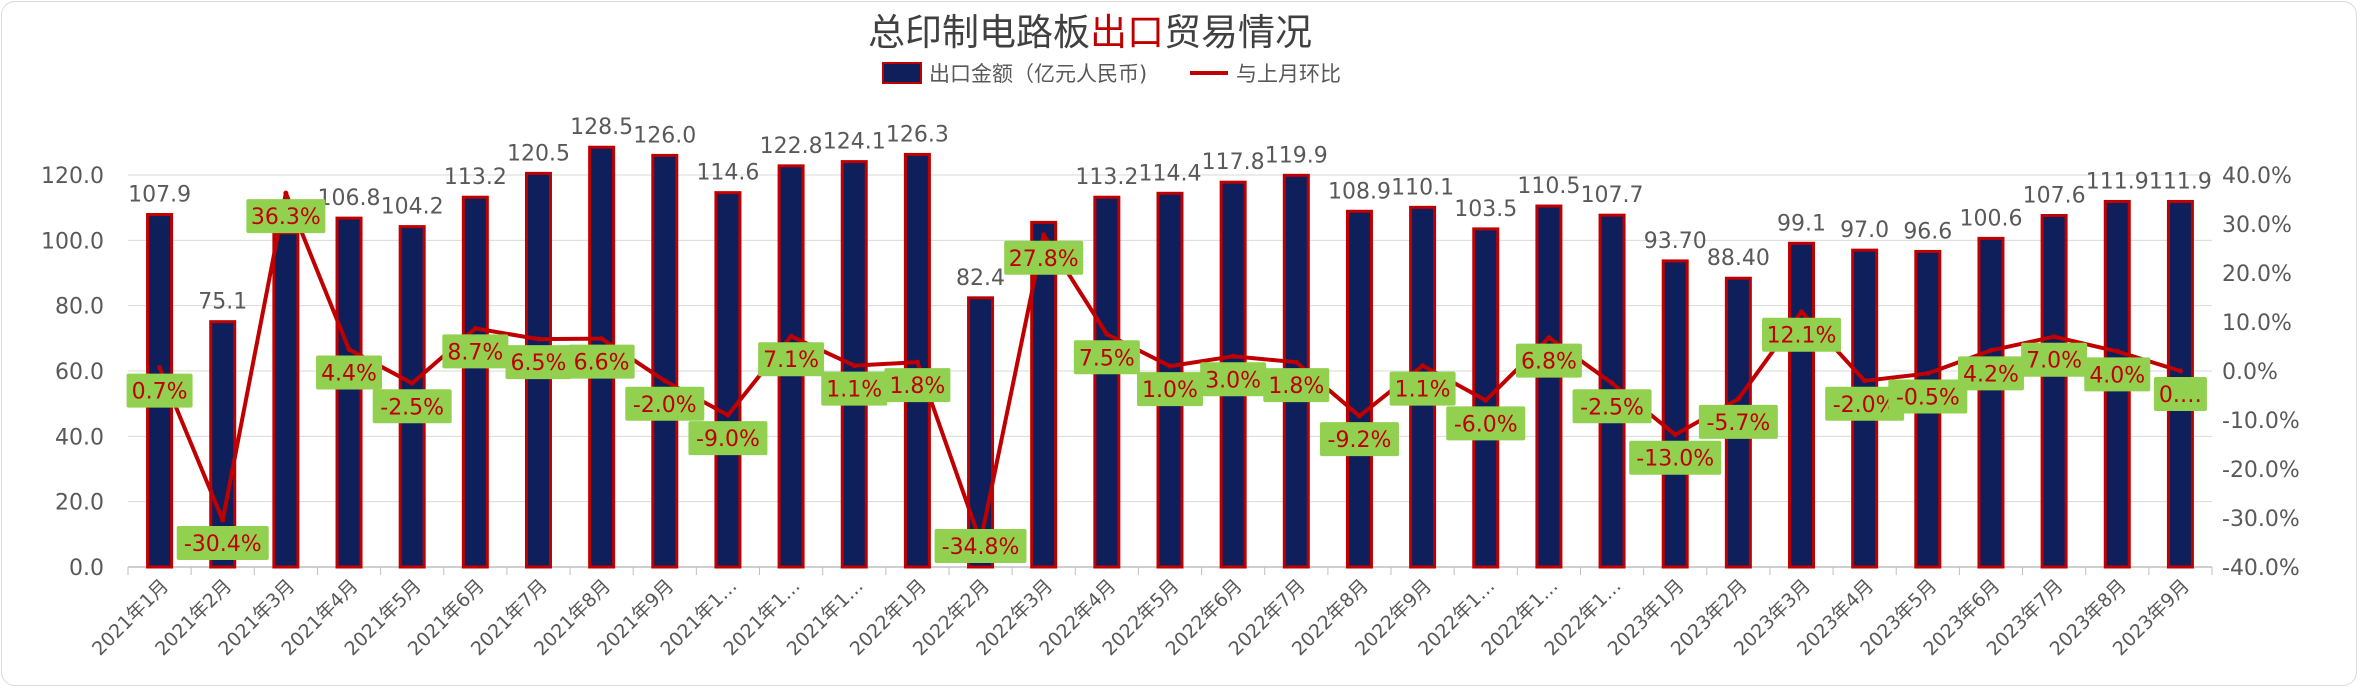 This screenshot has width=2360, height=689. I want to click on bar-value-label: 110.5, so click(1548, 186).